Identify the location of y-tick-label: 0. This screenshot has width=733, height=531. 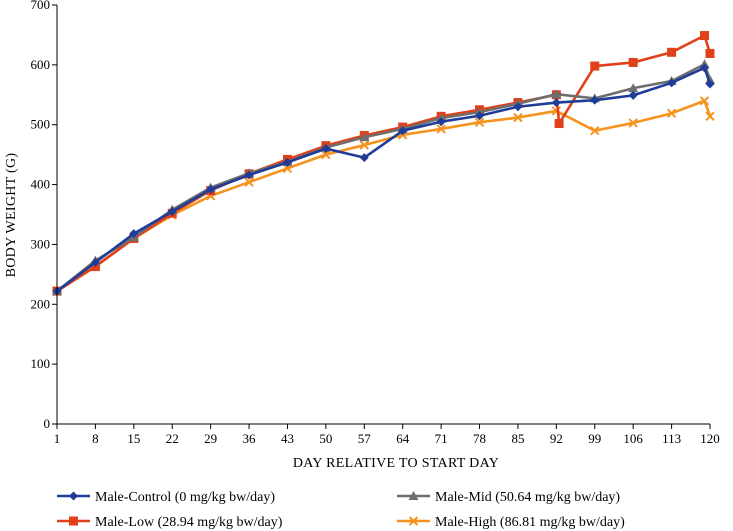
(47, 423).